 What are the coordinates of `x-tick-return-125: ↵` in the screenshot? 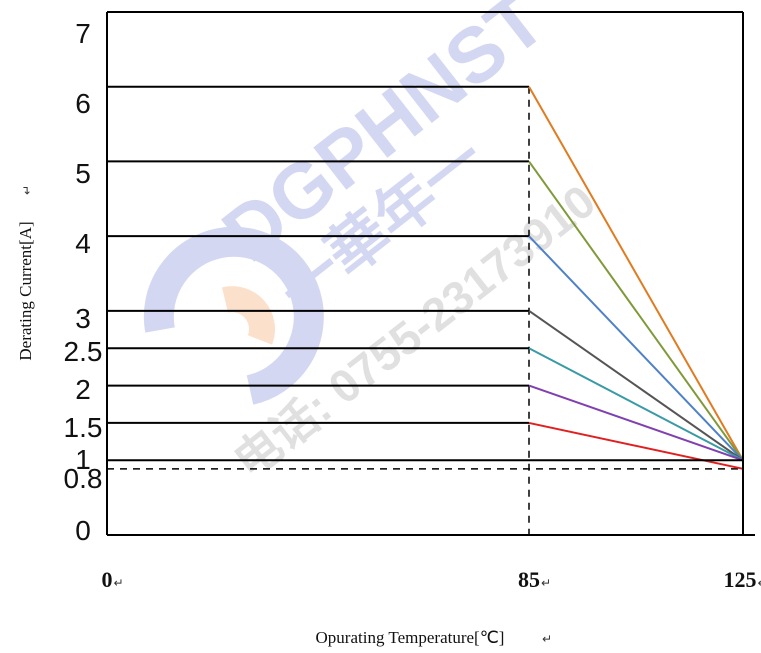 It's located at (759, 583).